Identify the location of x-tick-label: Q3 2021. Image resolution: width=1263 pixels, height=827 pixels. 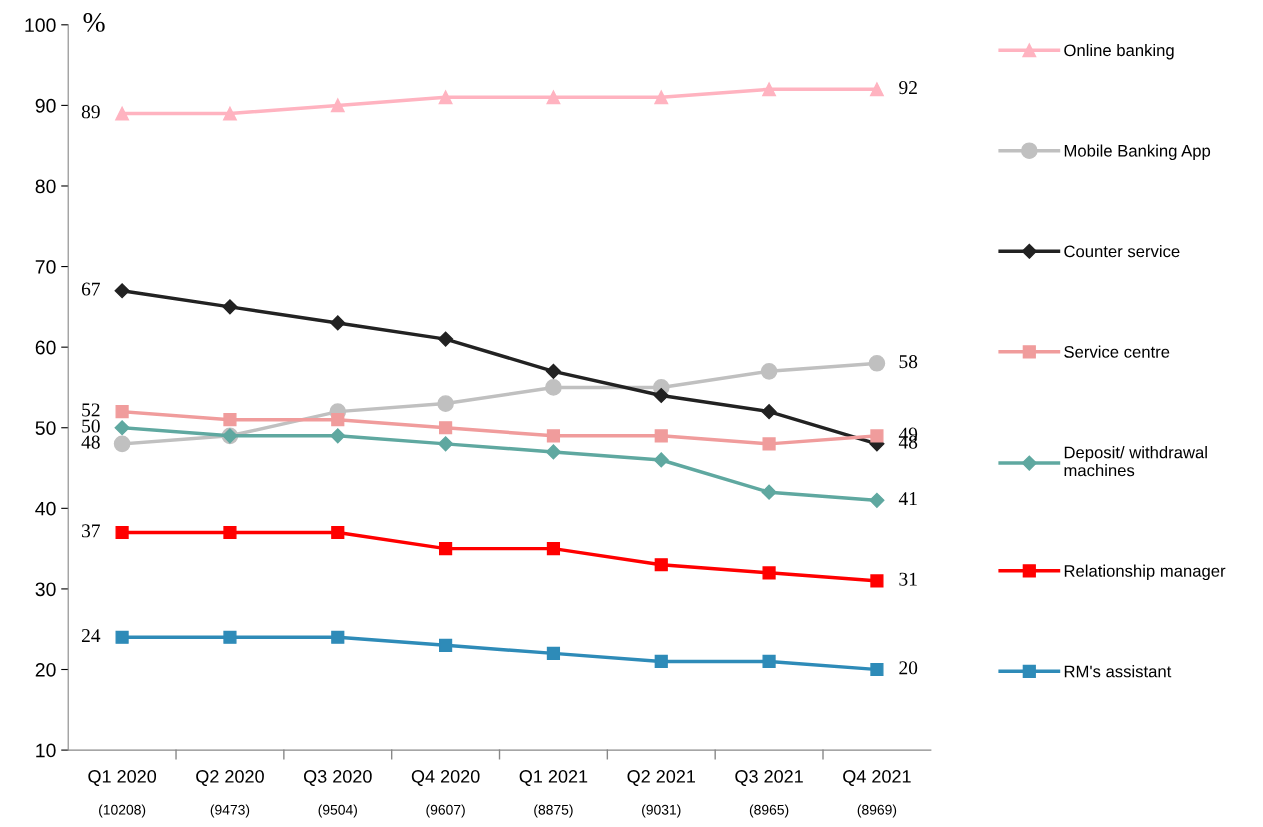
(769, 778).